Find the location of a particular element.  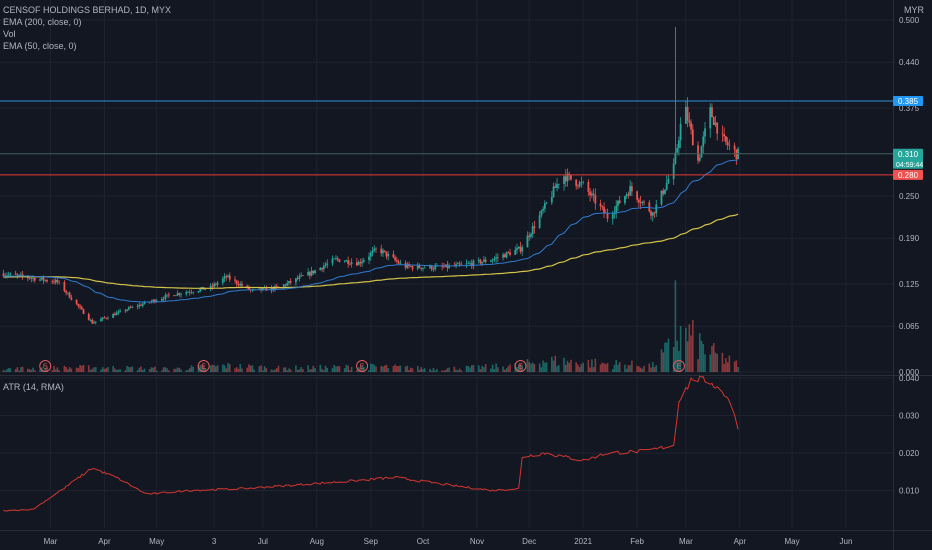

time-tick-label: May is located at coordinates (156, 541).